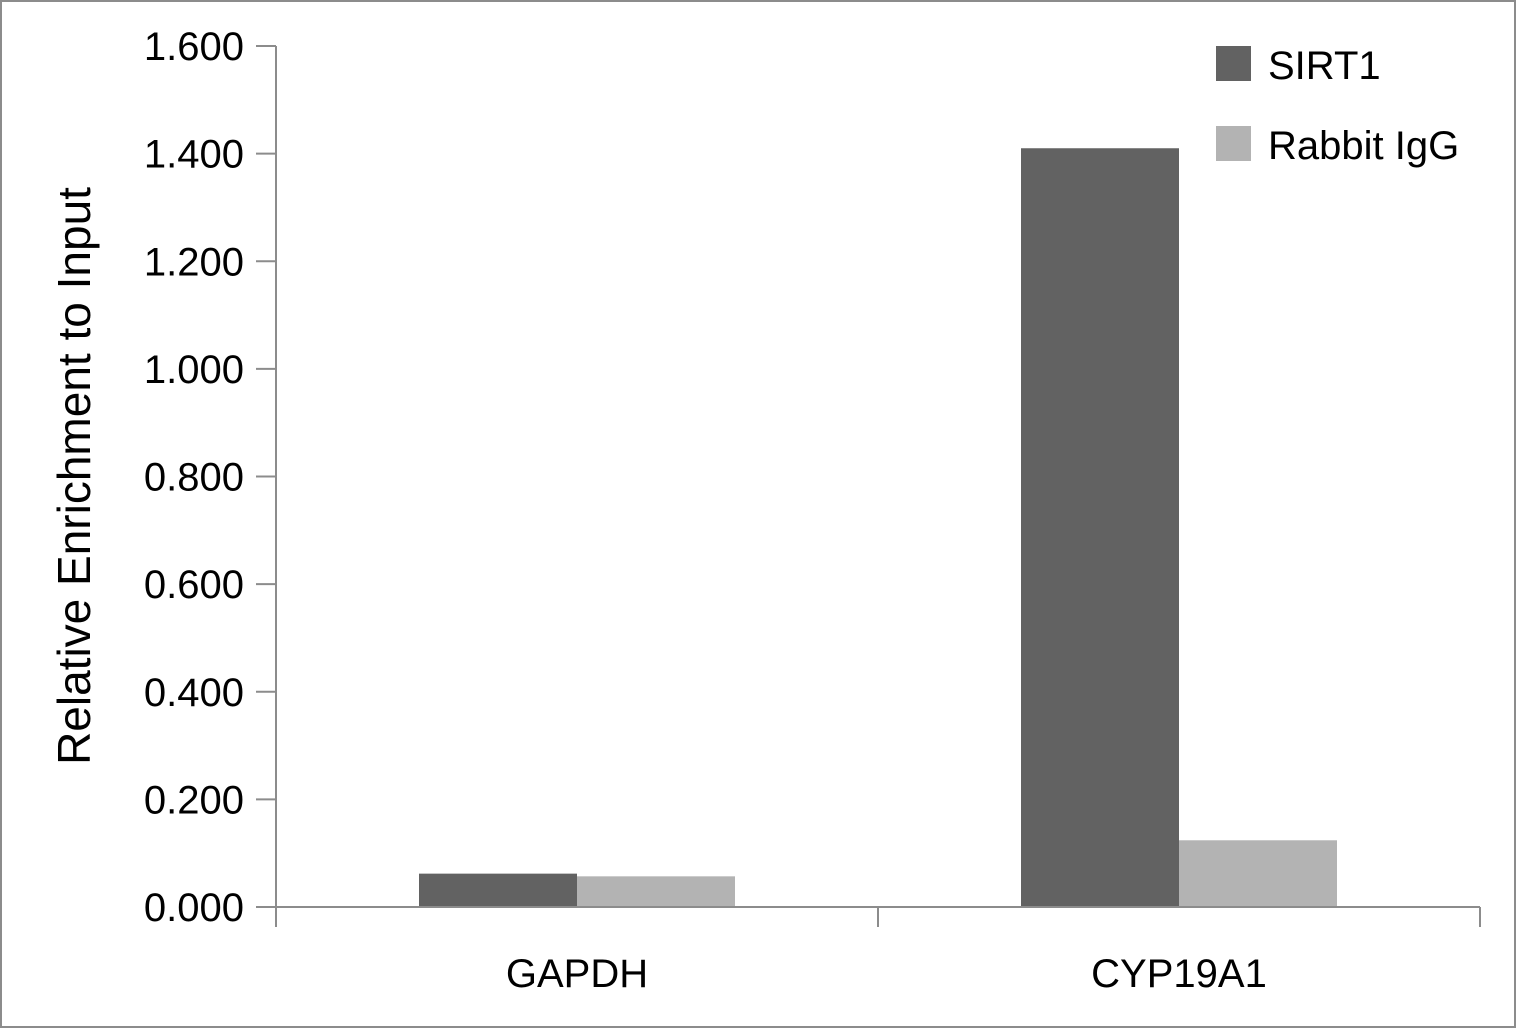 Image resolution: width=1516 pixels, height=1030 pixels. Describe the element at coordinates (878, 951) in the screenshot. I see `x-axis-ticks: GAPDH CYP19A1` at that location.